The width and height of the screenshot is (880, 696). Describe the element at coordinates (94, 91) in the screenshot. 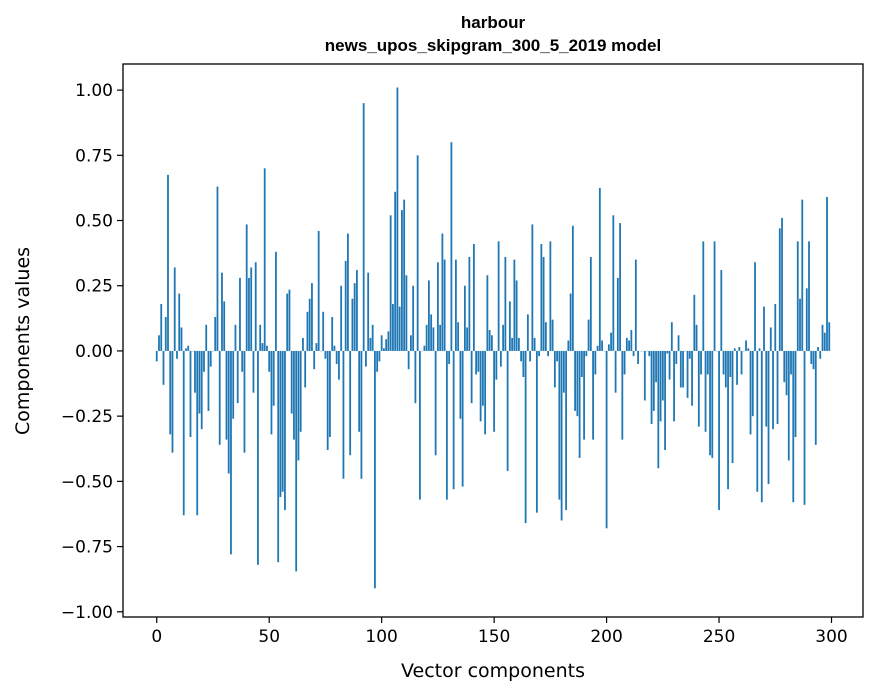

I see `y-tick-label-8: 1.00` at that location.